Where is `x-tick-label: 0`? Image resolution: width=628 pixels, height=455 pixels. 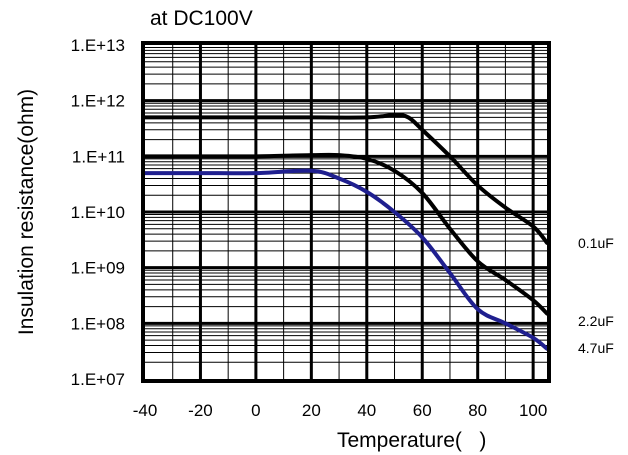 x-tick-label: 0 is located at coordinates (255, 410).